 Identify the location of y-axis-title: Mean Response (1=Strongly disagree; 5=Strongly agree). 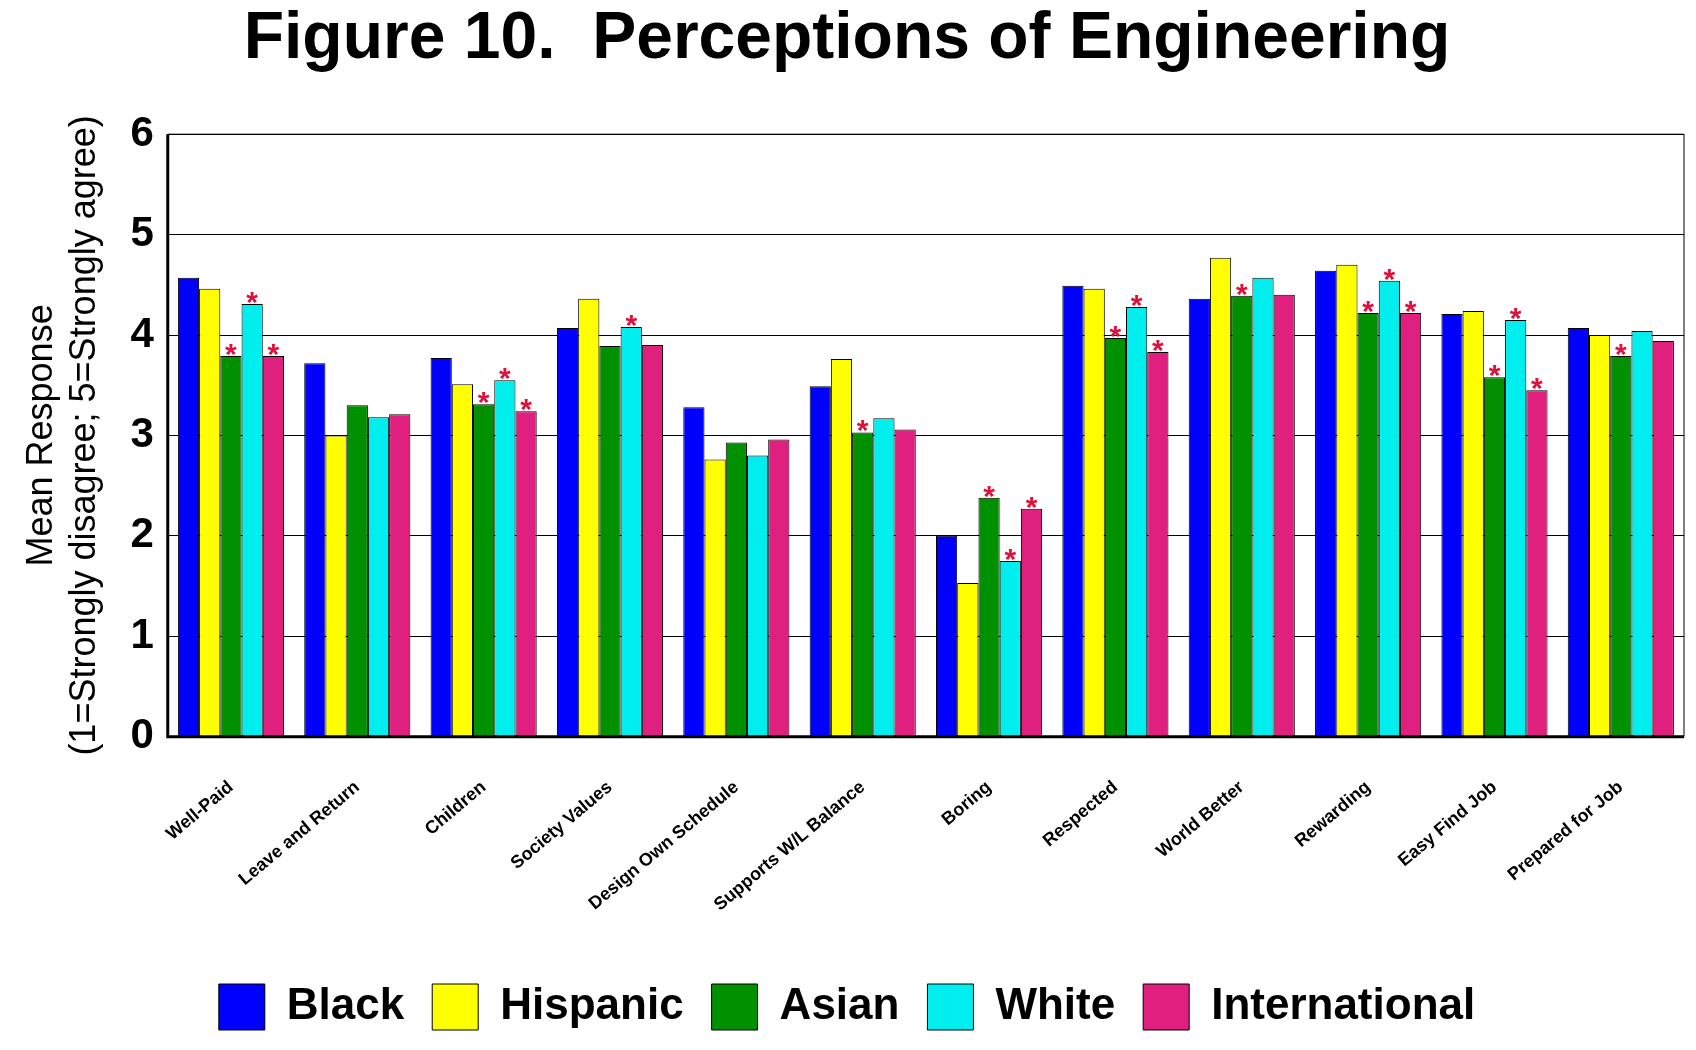
(60, 435).